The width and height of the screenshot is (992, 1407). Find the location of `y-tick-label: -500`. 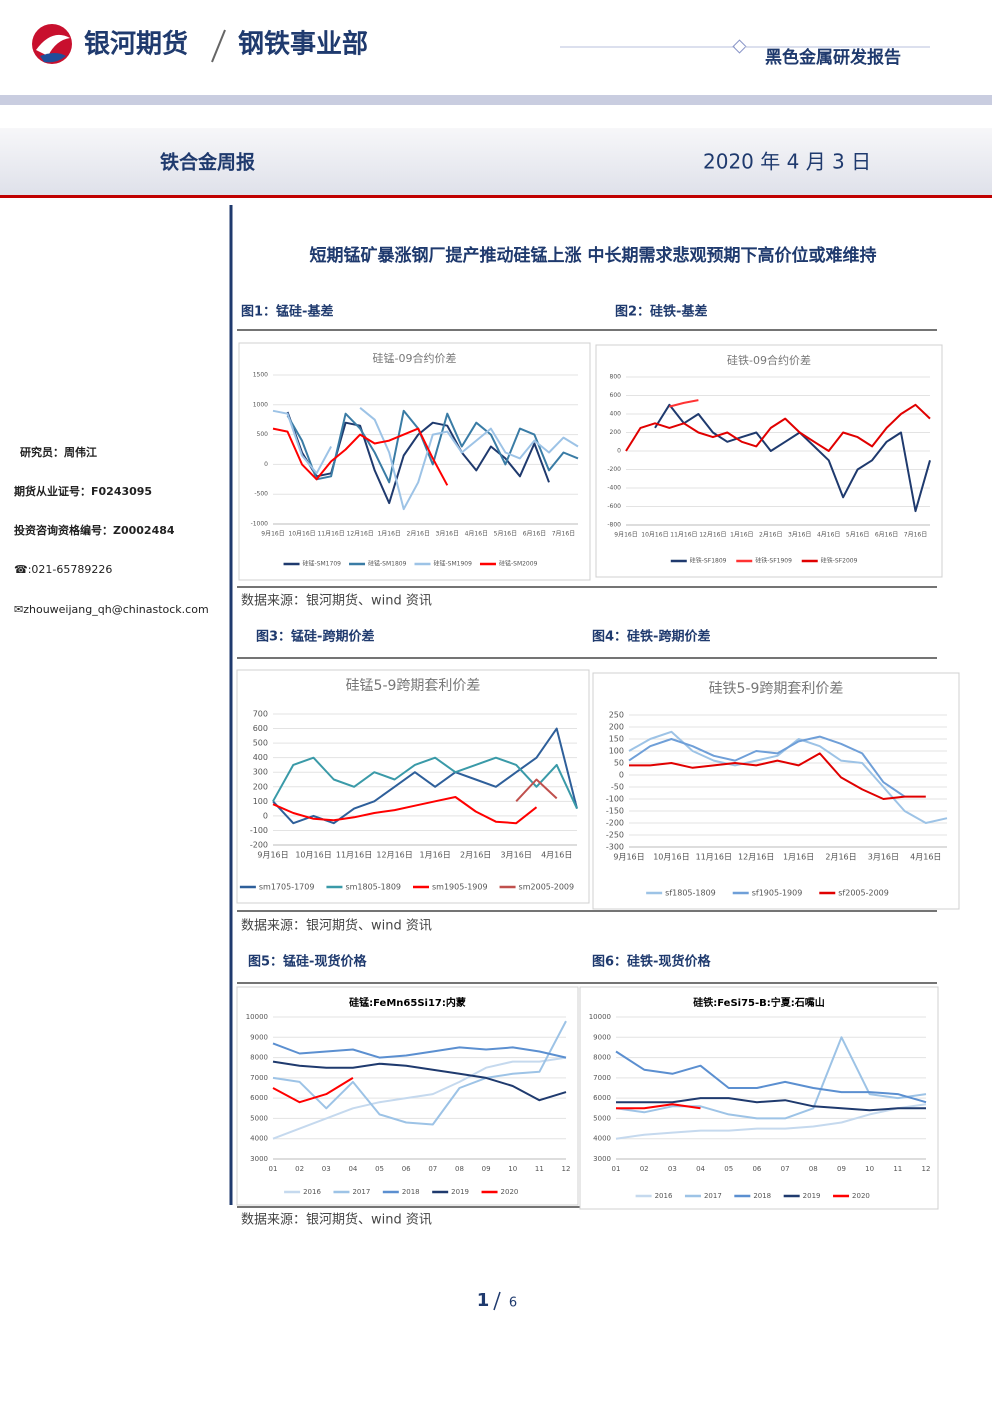

y-tick-label: -500 is located at coordinates (261, 494).